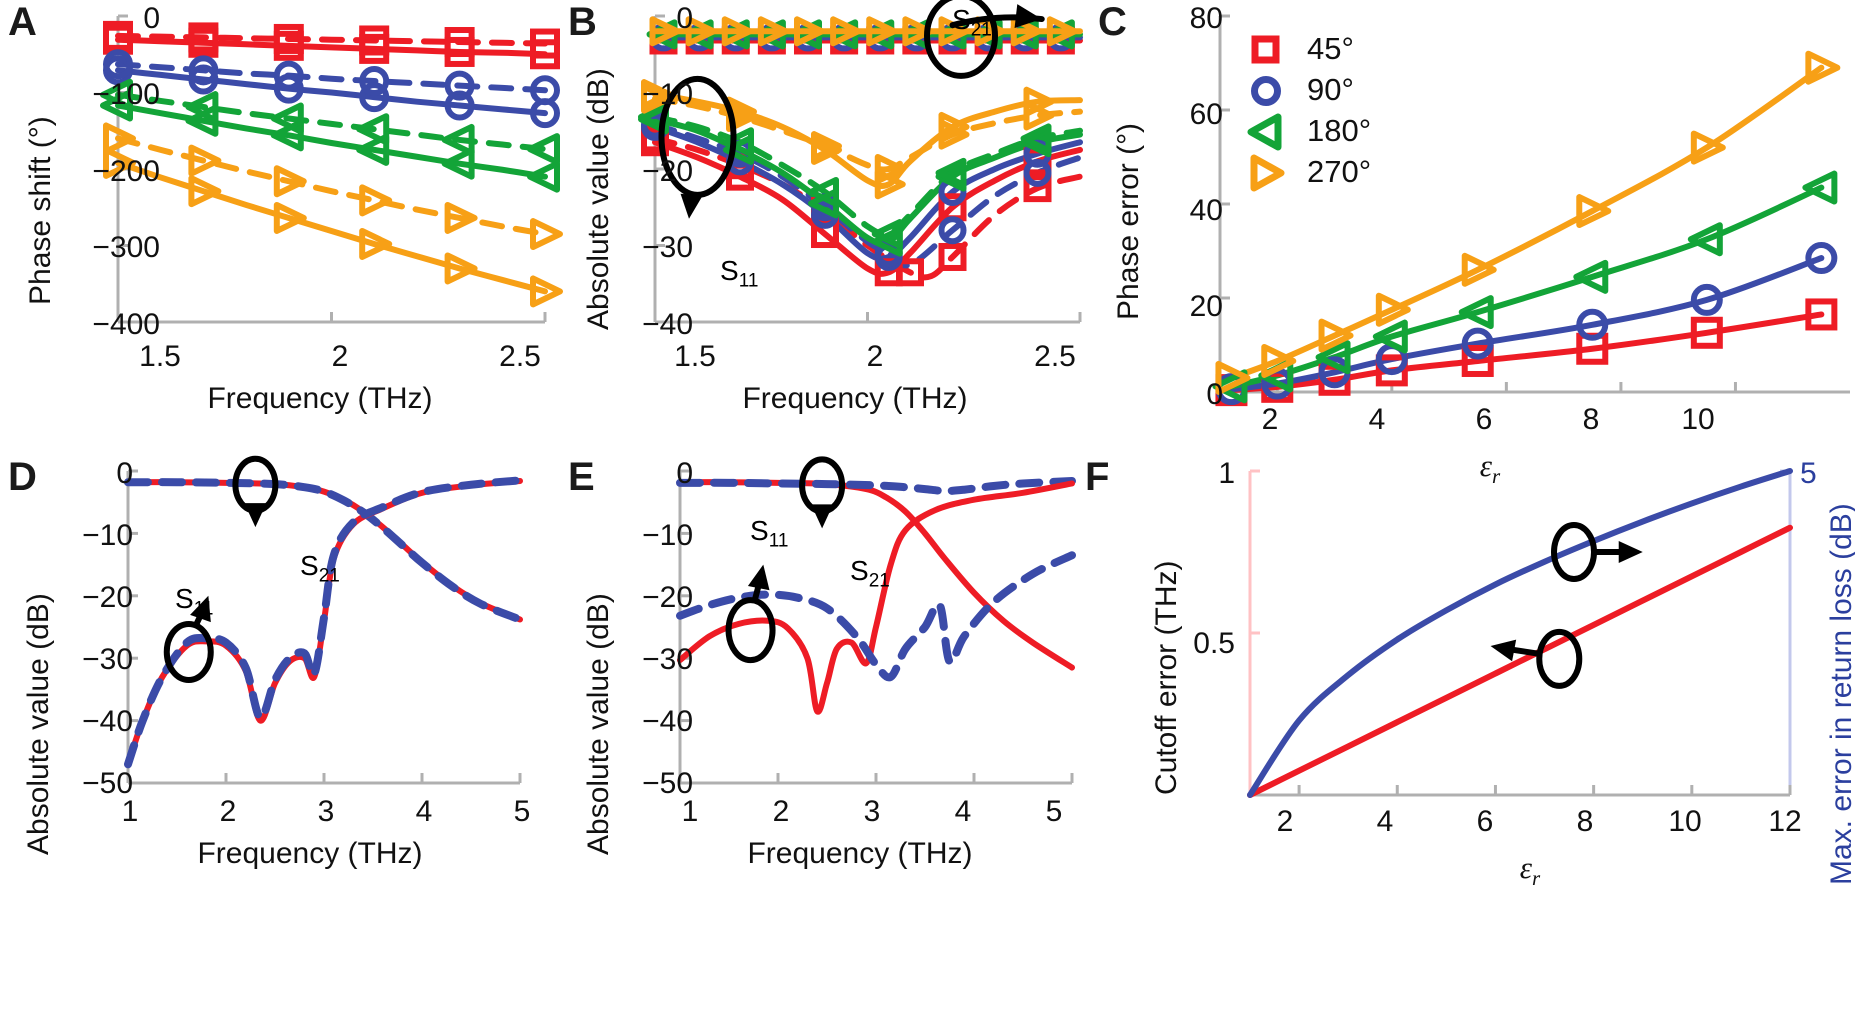 The image size is (1855, 1033). Describe the element at coordinates (1330, 48) in the screenshot. I see `legend-label-45: 45°` at that location.